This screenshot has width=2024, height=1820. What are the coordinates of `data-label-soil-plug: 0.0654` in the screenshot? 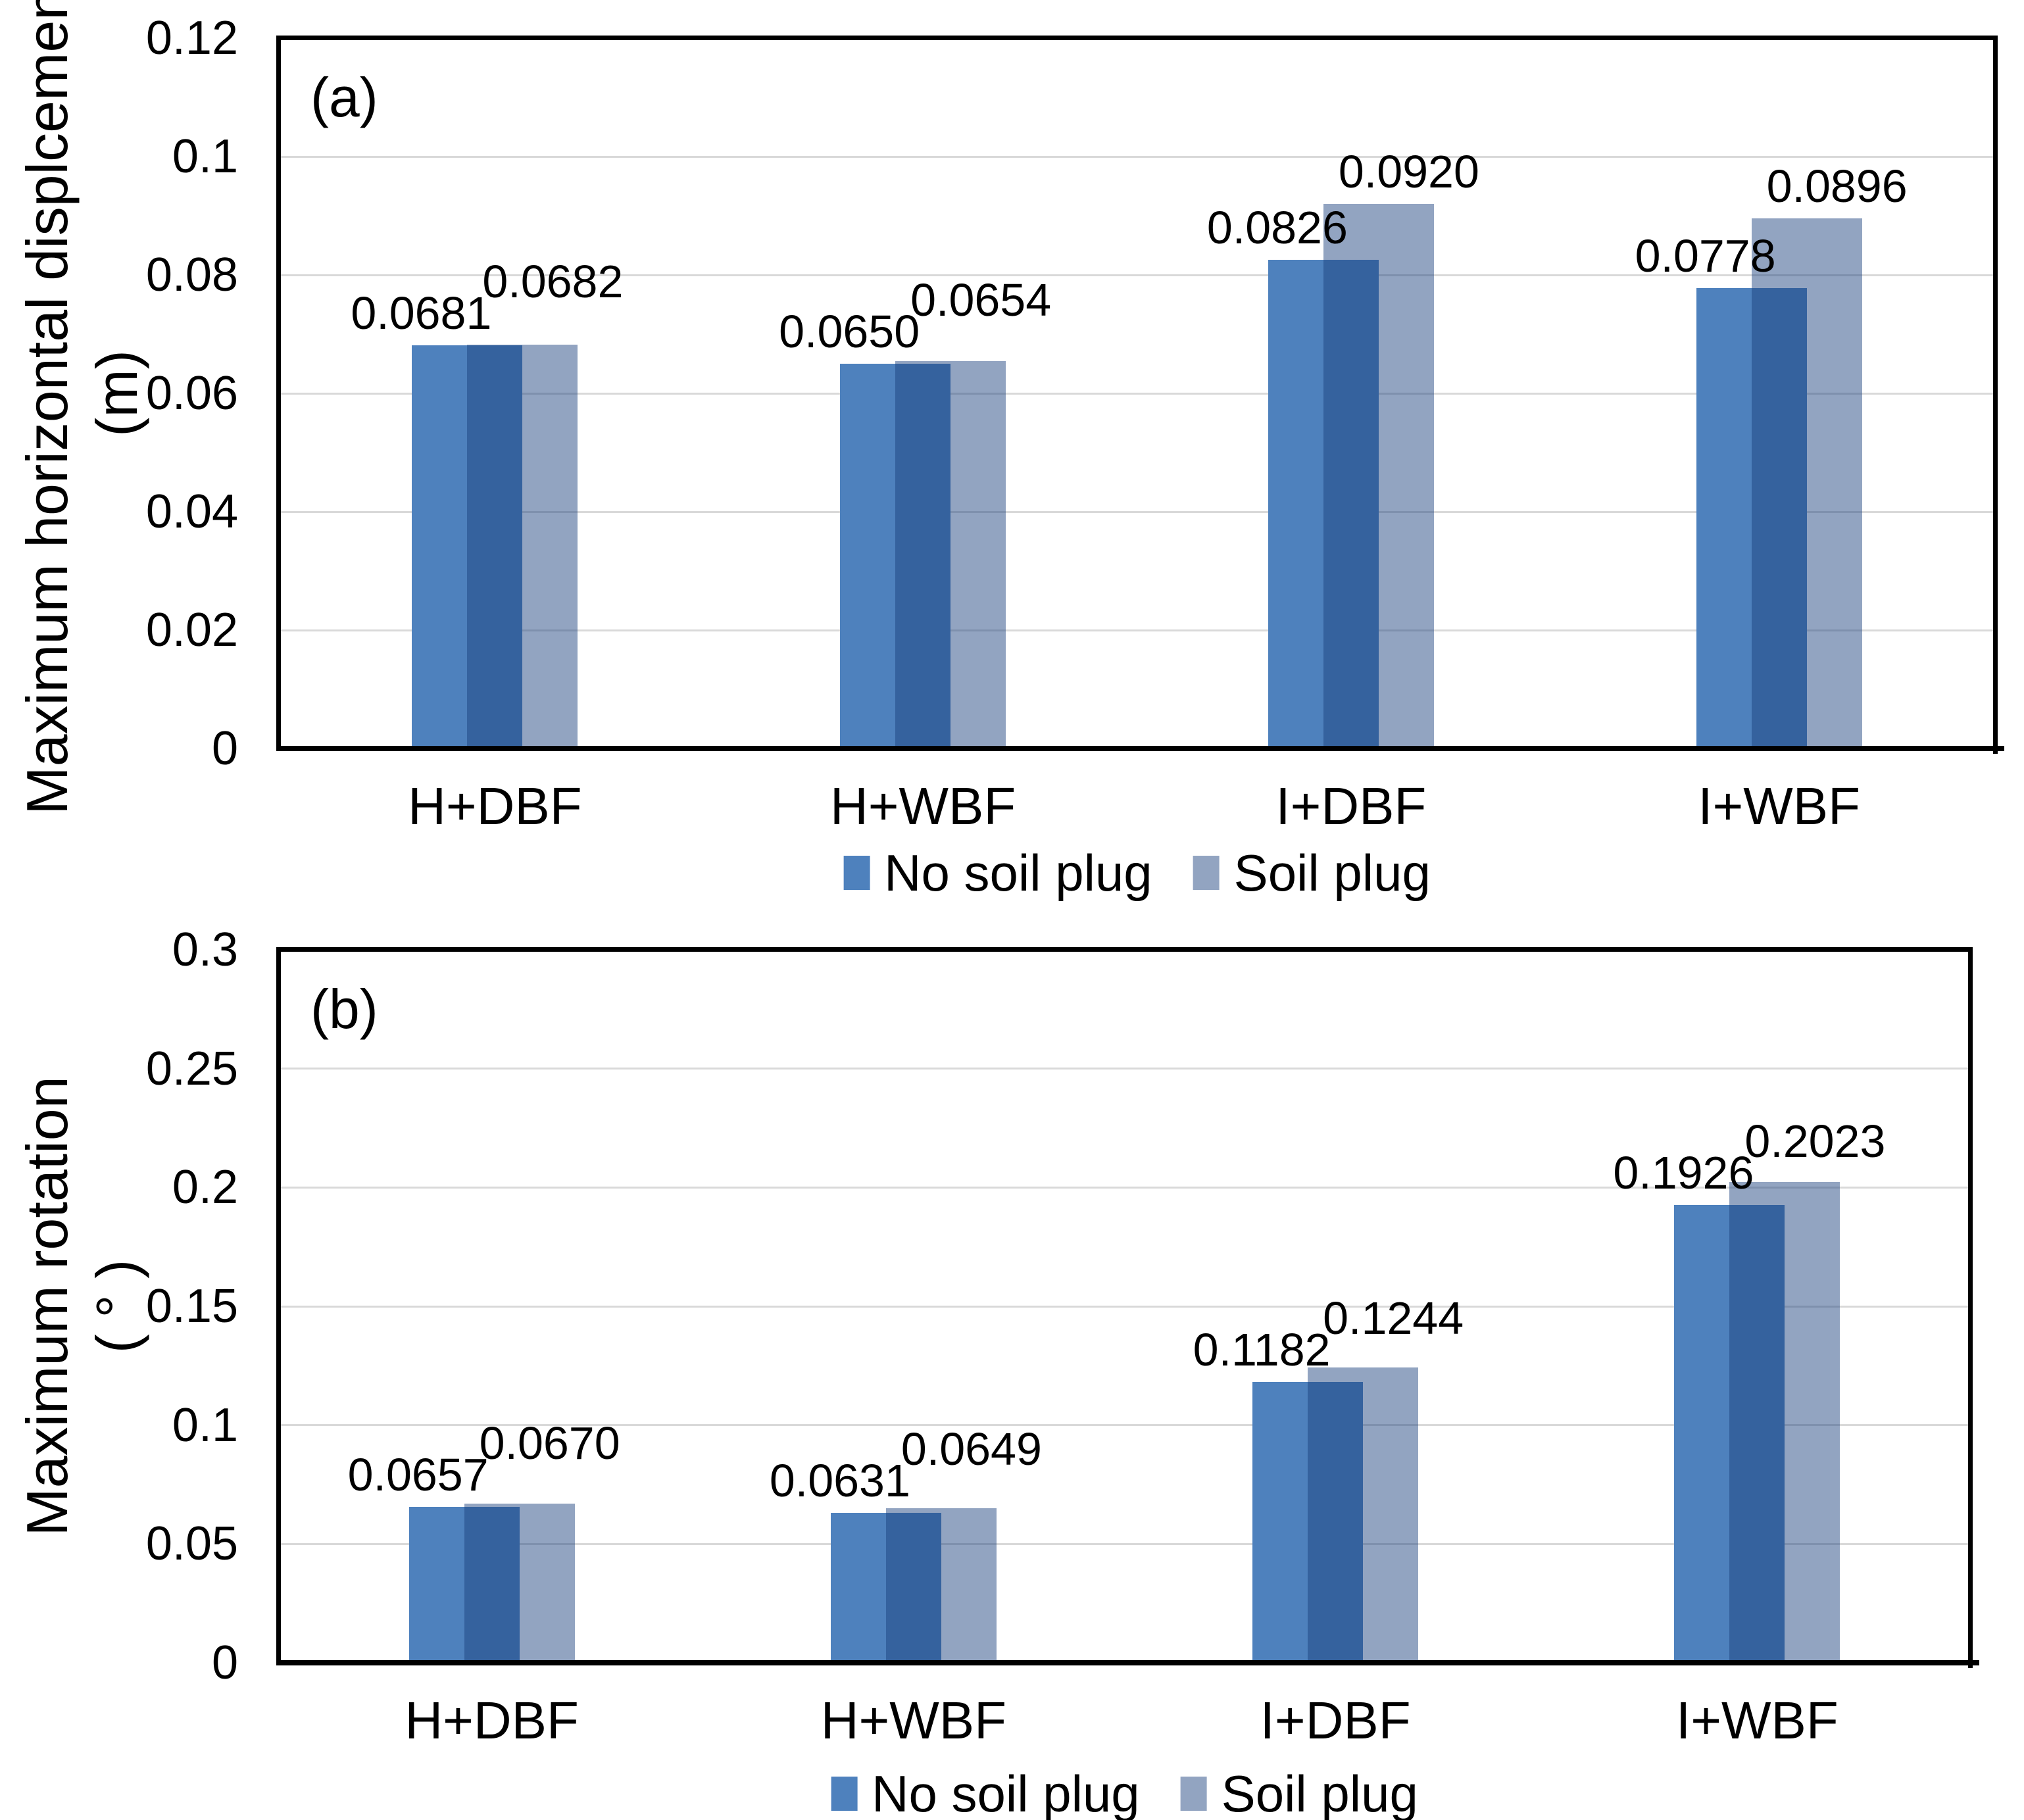 It's located at (981, 300).